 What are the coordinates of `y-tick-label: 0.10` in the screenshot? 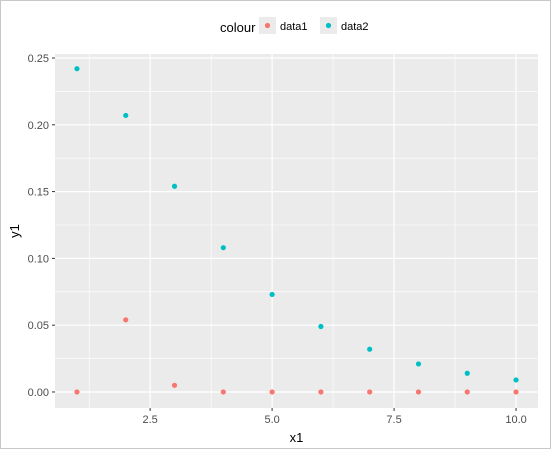 It's located at (38, 259).